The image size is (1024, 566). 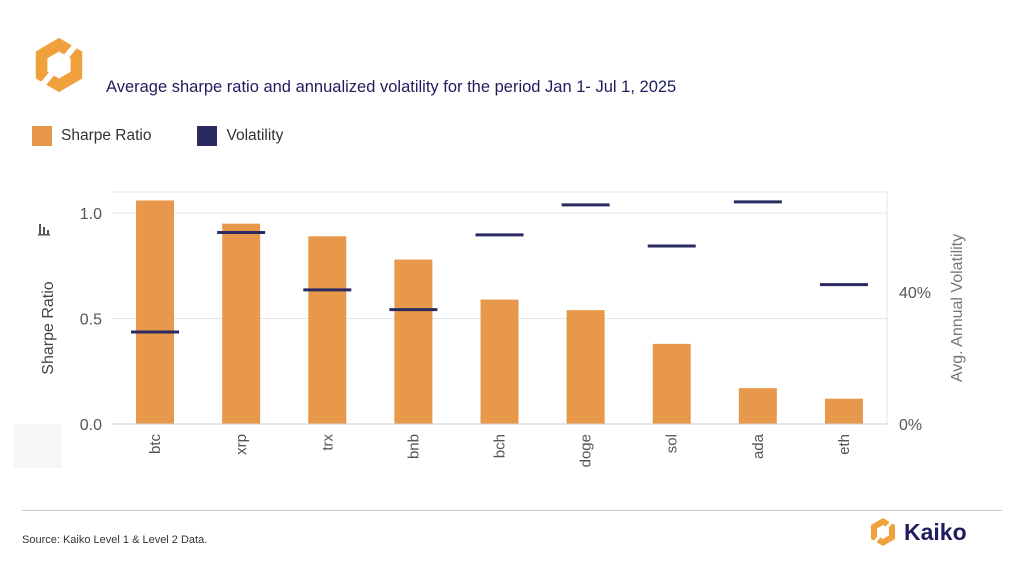 I want to click on x-tick-label: eth, so click(x=844, y=444).